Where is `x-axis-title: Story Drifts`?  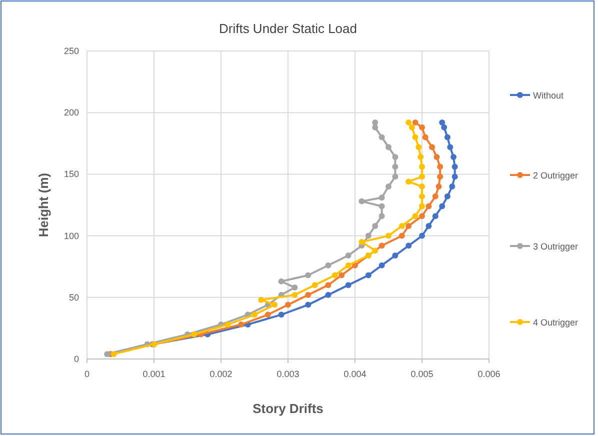 x-axis-title: Story Drifts is located at coordinates (288, 408).